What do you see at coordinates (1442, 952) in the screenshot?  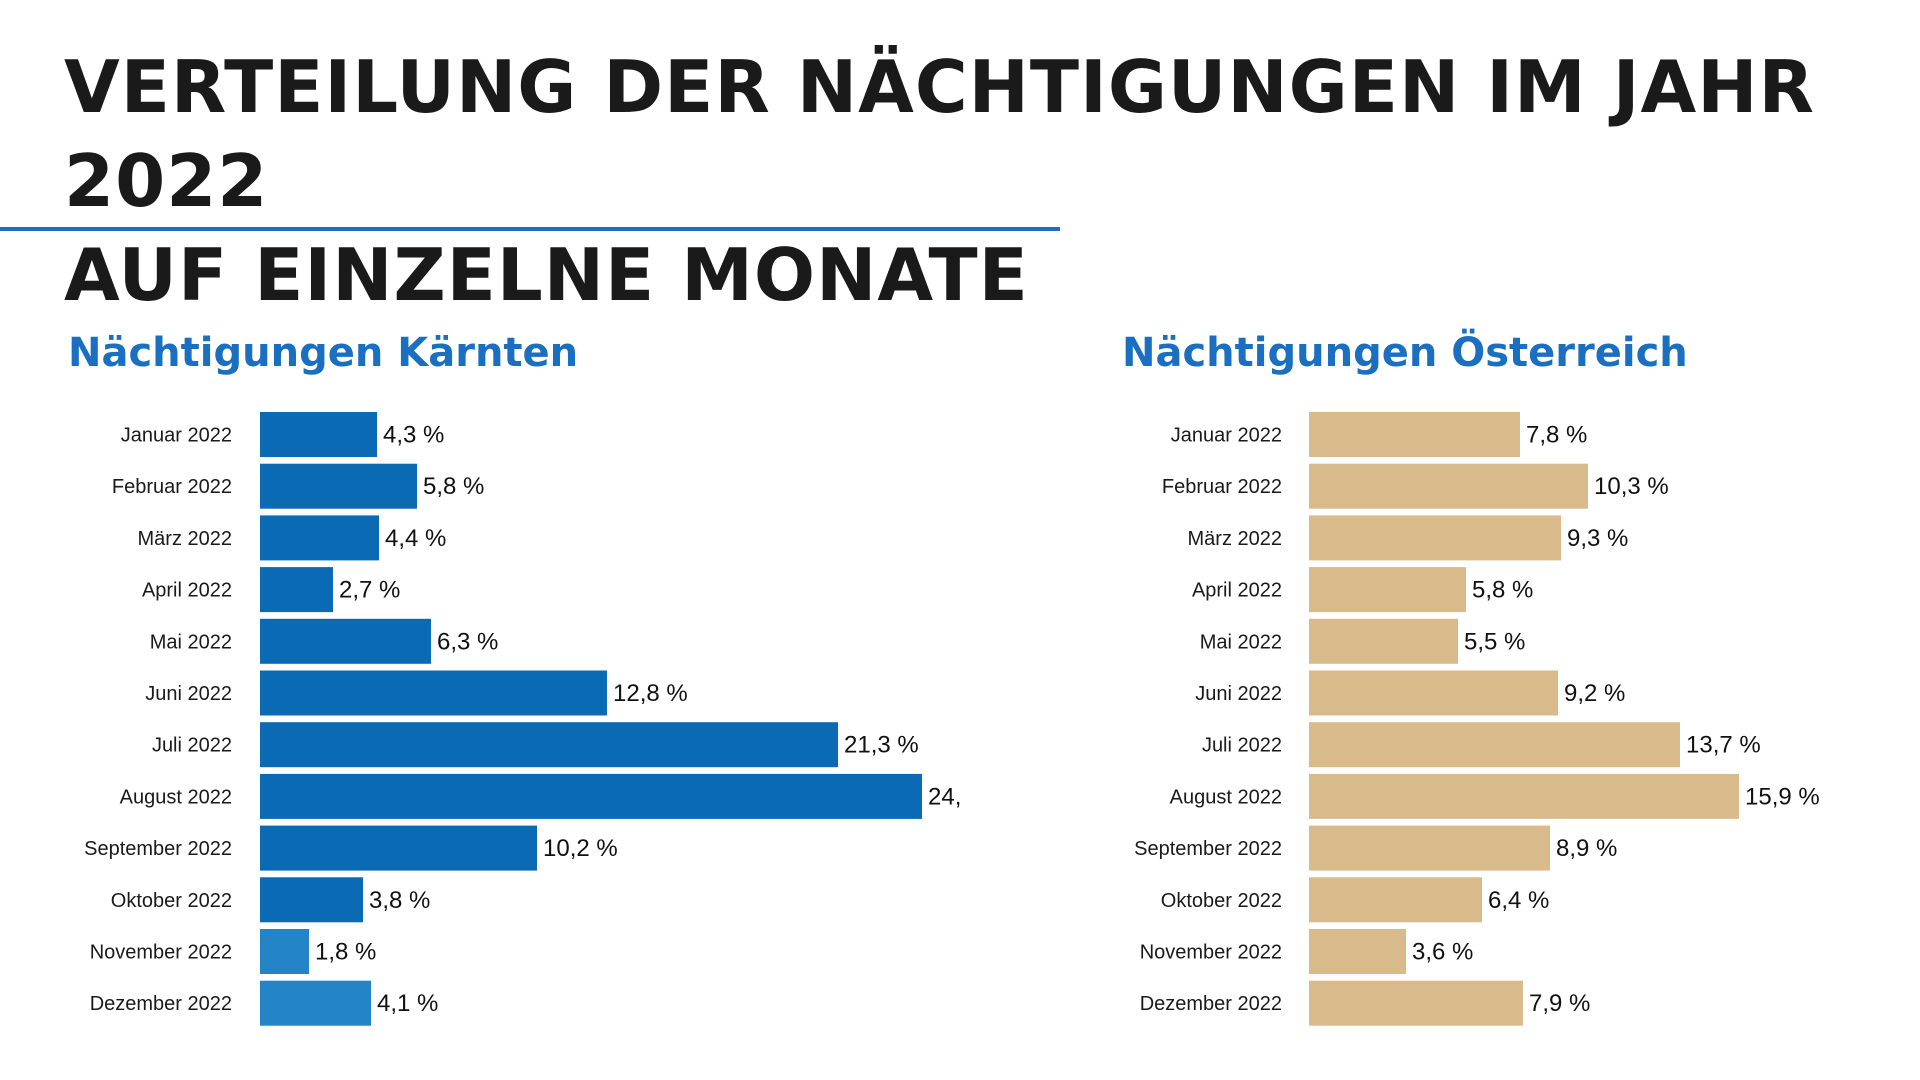 I see `oesterreich-value-label: 3,6 %` at bounding box center [1442, 952].